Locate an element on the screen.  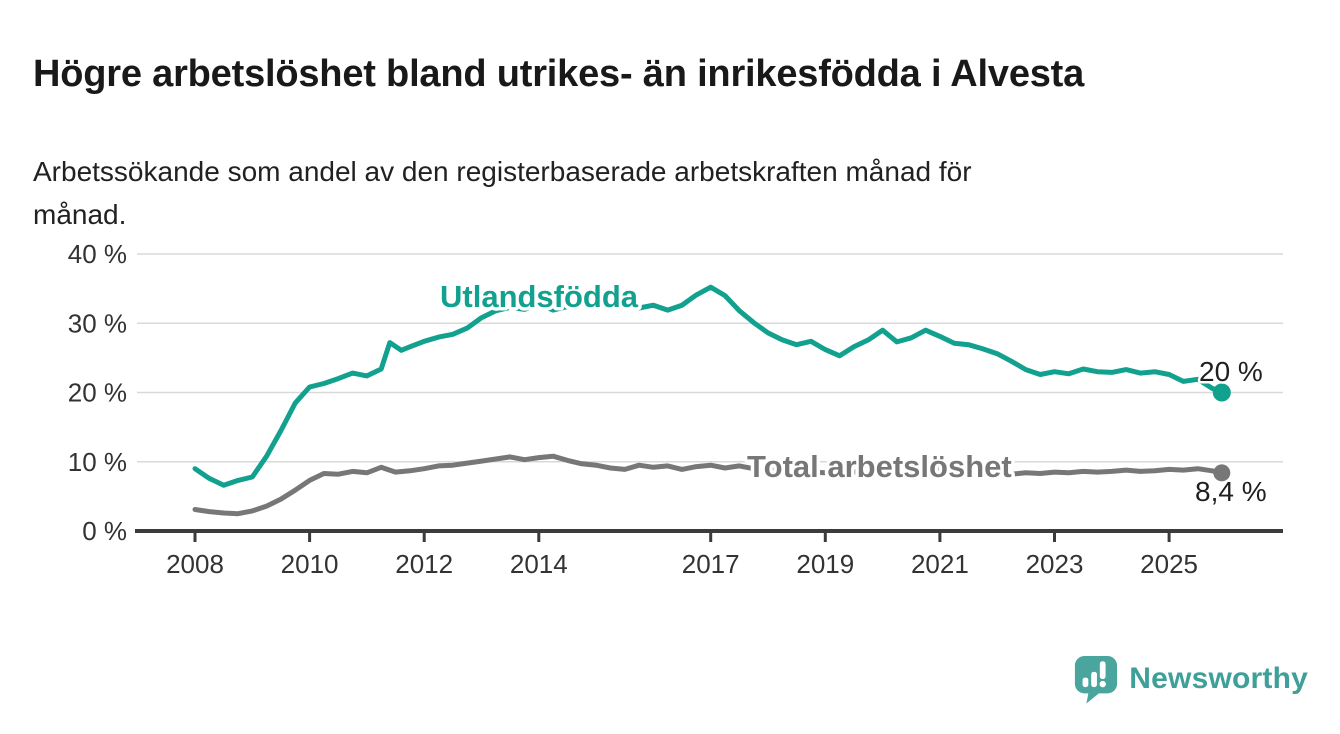
y-tick-label-40: 40 % is located at coordinates (97, 254).